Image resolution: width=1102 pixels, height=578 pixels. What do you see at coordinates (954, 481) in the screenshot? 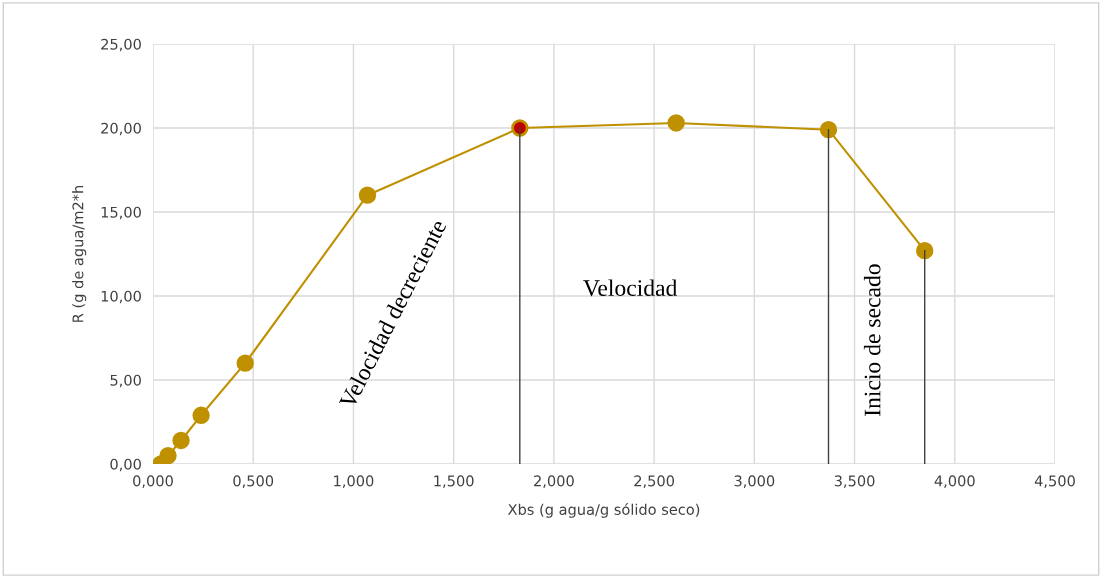
I see `x-tick-label: 4,000` at bounding box center [954, 481].